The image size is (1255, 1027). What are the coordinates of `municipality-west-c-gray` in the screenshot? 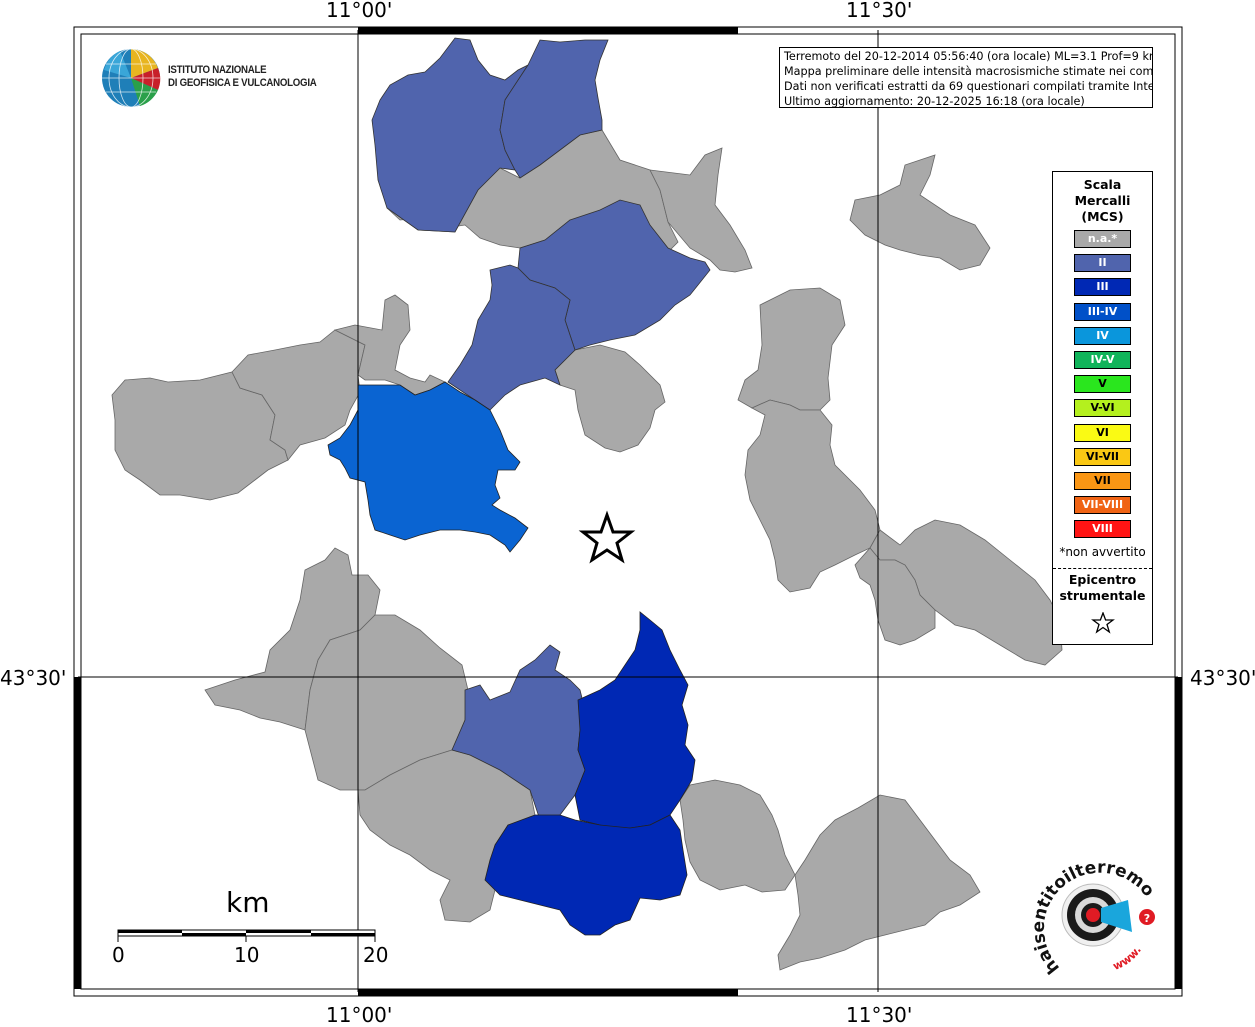 It's located at (389, 345).